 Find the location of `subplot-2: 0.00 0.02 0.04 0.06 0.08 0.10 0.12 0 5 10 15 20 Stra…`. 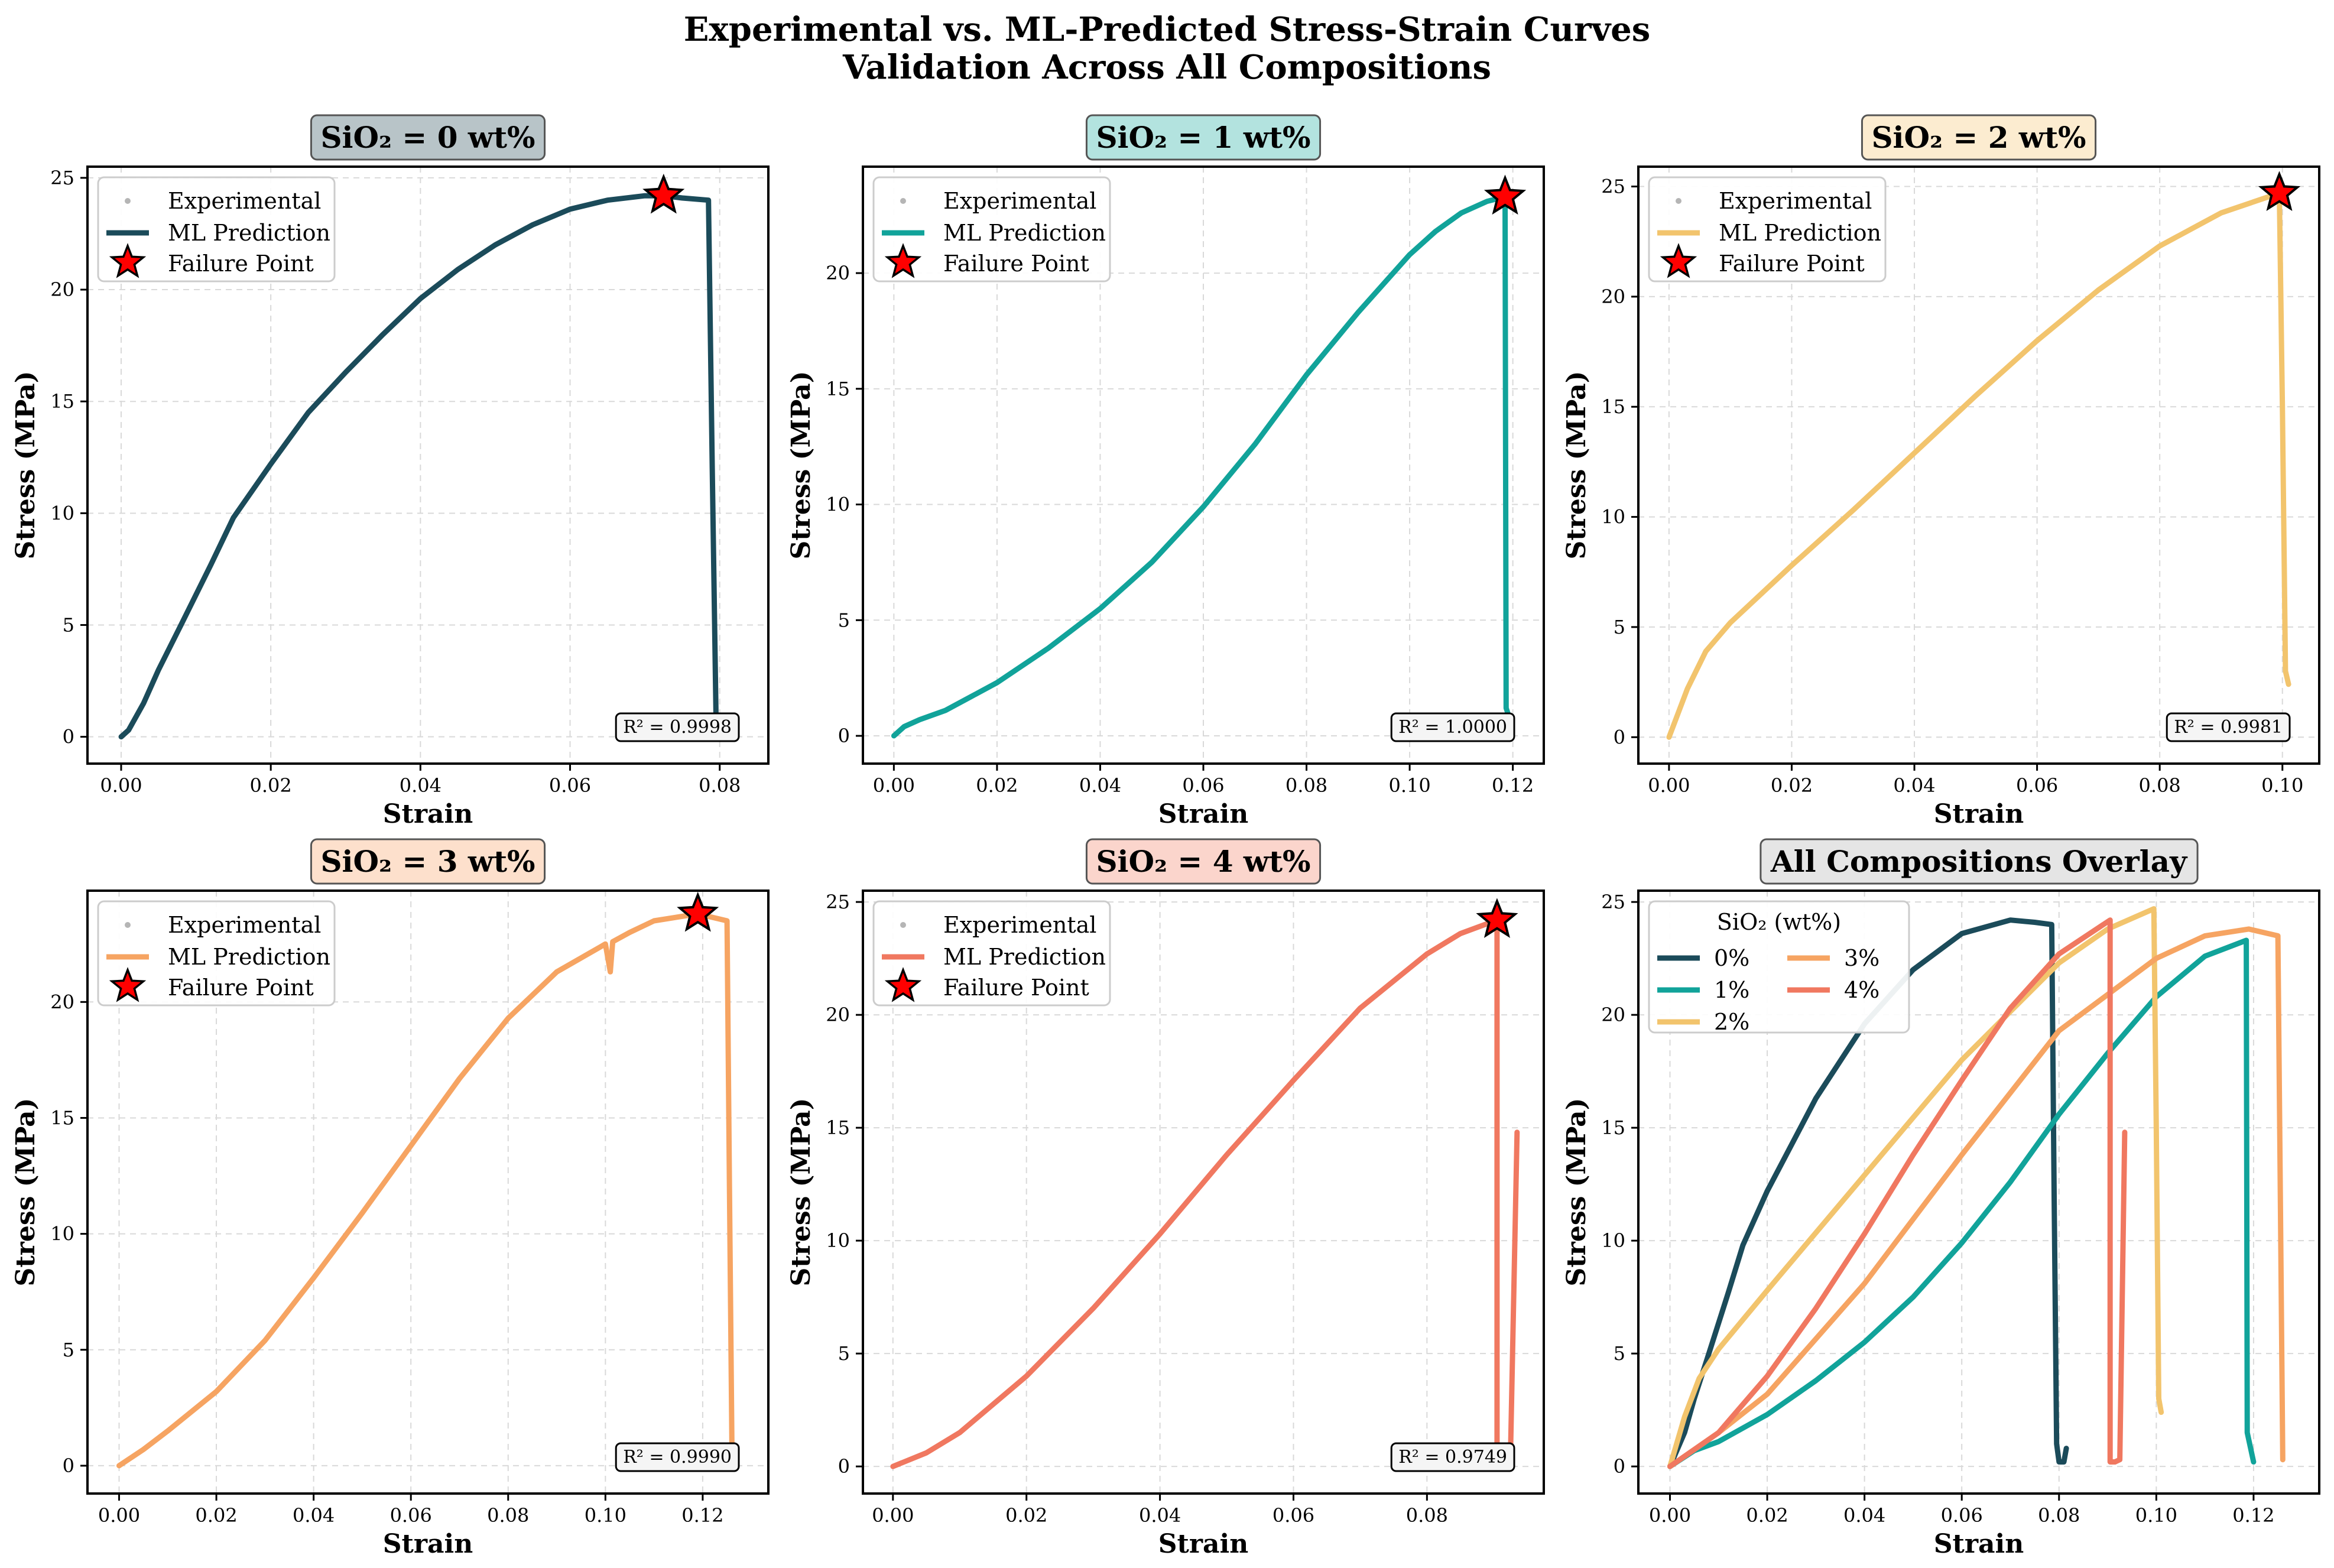

subplot-2: 0.00 0.02 0.04 0.06 0.08 0.10 0.12 0 5 10 15 20 Stra… is located at coordinates (1165, 472).